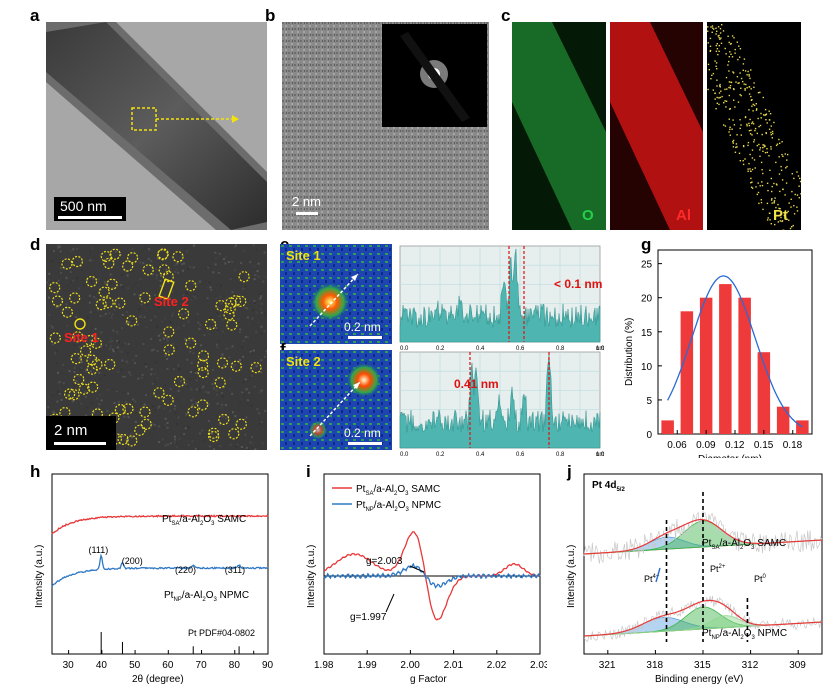 This screenshot has width=831, height=689. Describe the element at coordinates (608, 486) in the screenshot. I see `xps-title: Pt 4d5/2` at that location.